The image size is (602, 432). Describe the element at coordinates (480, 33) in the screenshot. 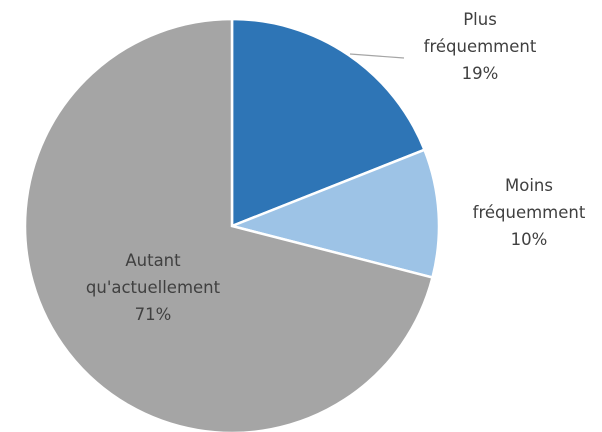

I see `category-label: Plus fréquemment` at that location.